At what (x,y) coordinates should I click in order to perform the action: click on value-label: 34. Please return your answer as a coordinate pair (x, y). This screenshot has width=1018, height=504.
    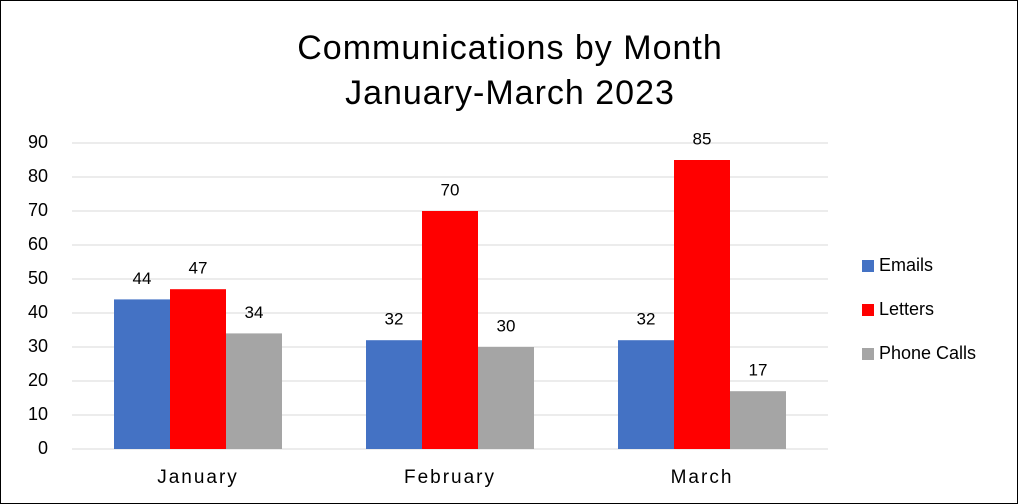
    Looking at the image, I should click on (254, 312).